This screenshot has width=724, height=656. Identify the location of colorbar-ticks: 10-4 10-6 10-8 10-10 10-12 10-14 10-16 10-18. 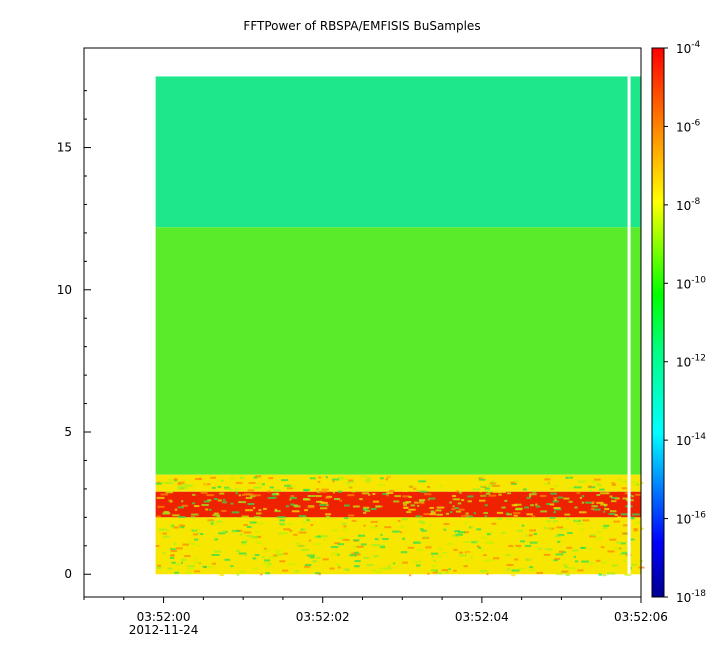
(685, 322).